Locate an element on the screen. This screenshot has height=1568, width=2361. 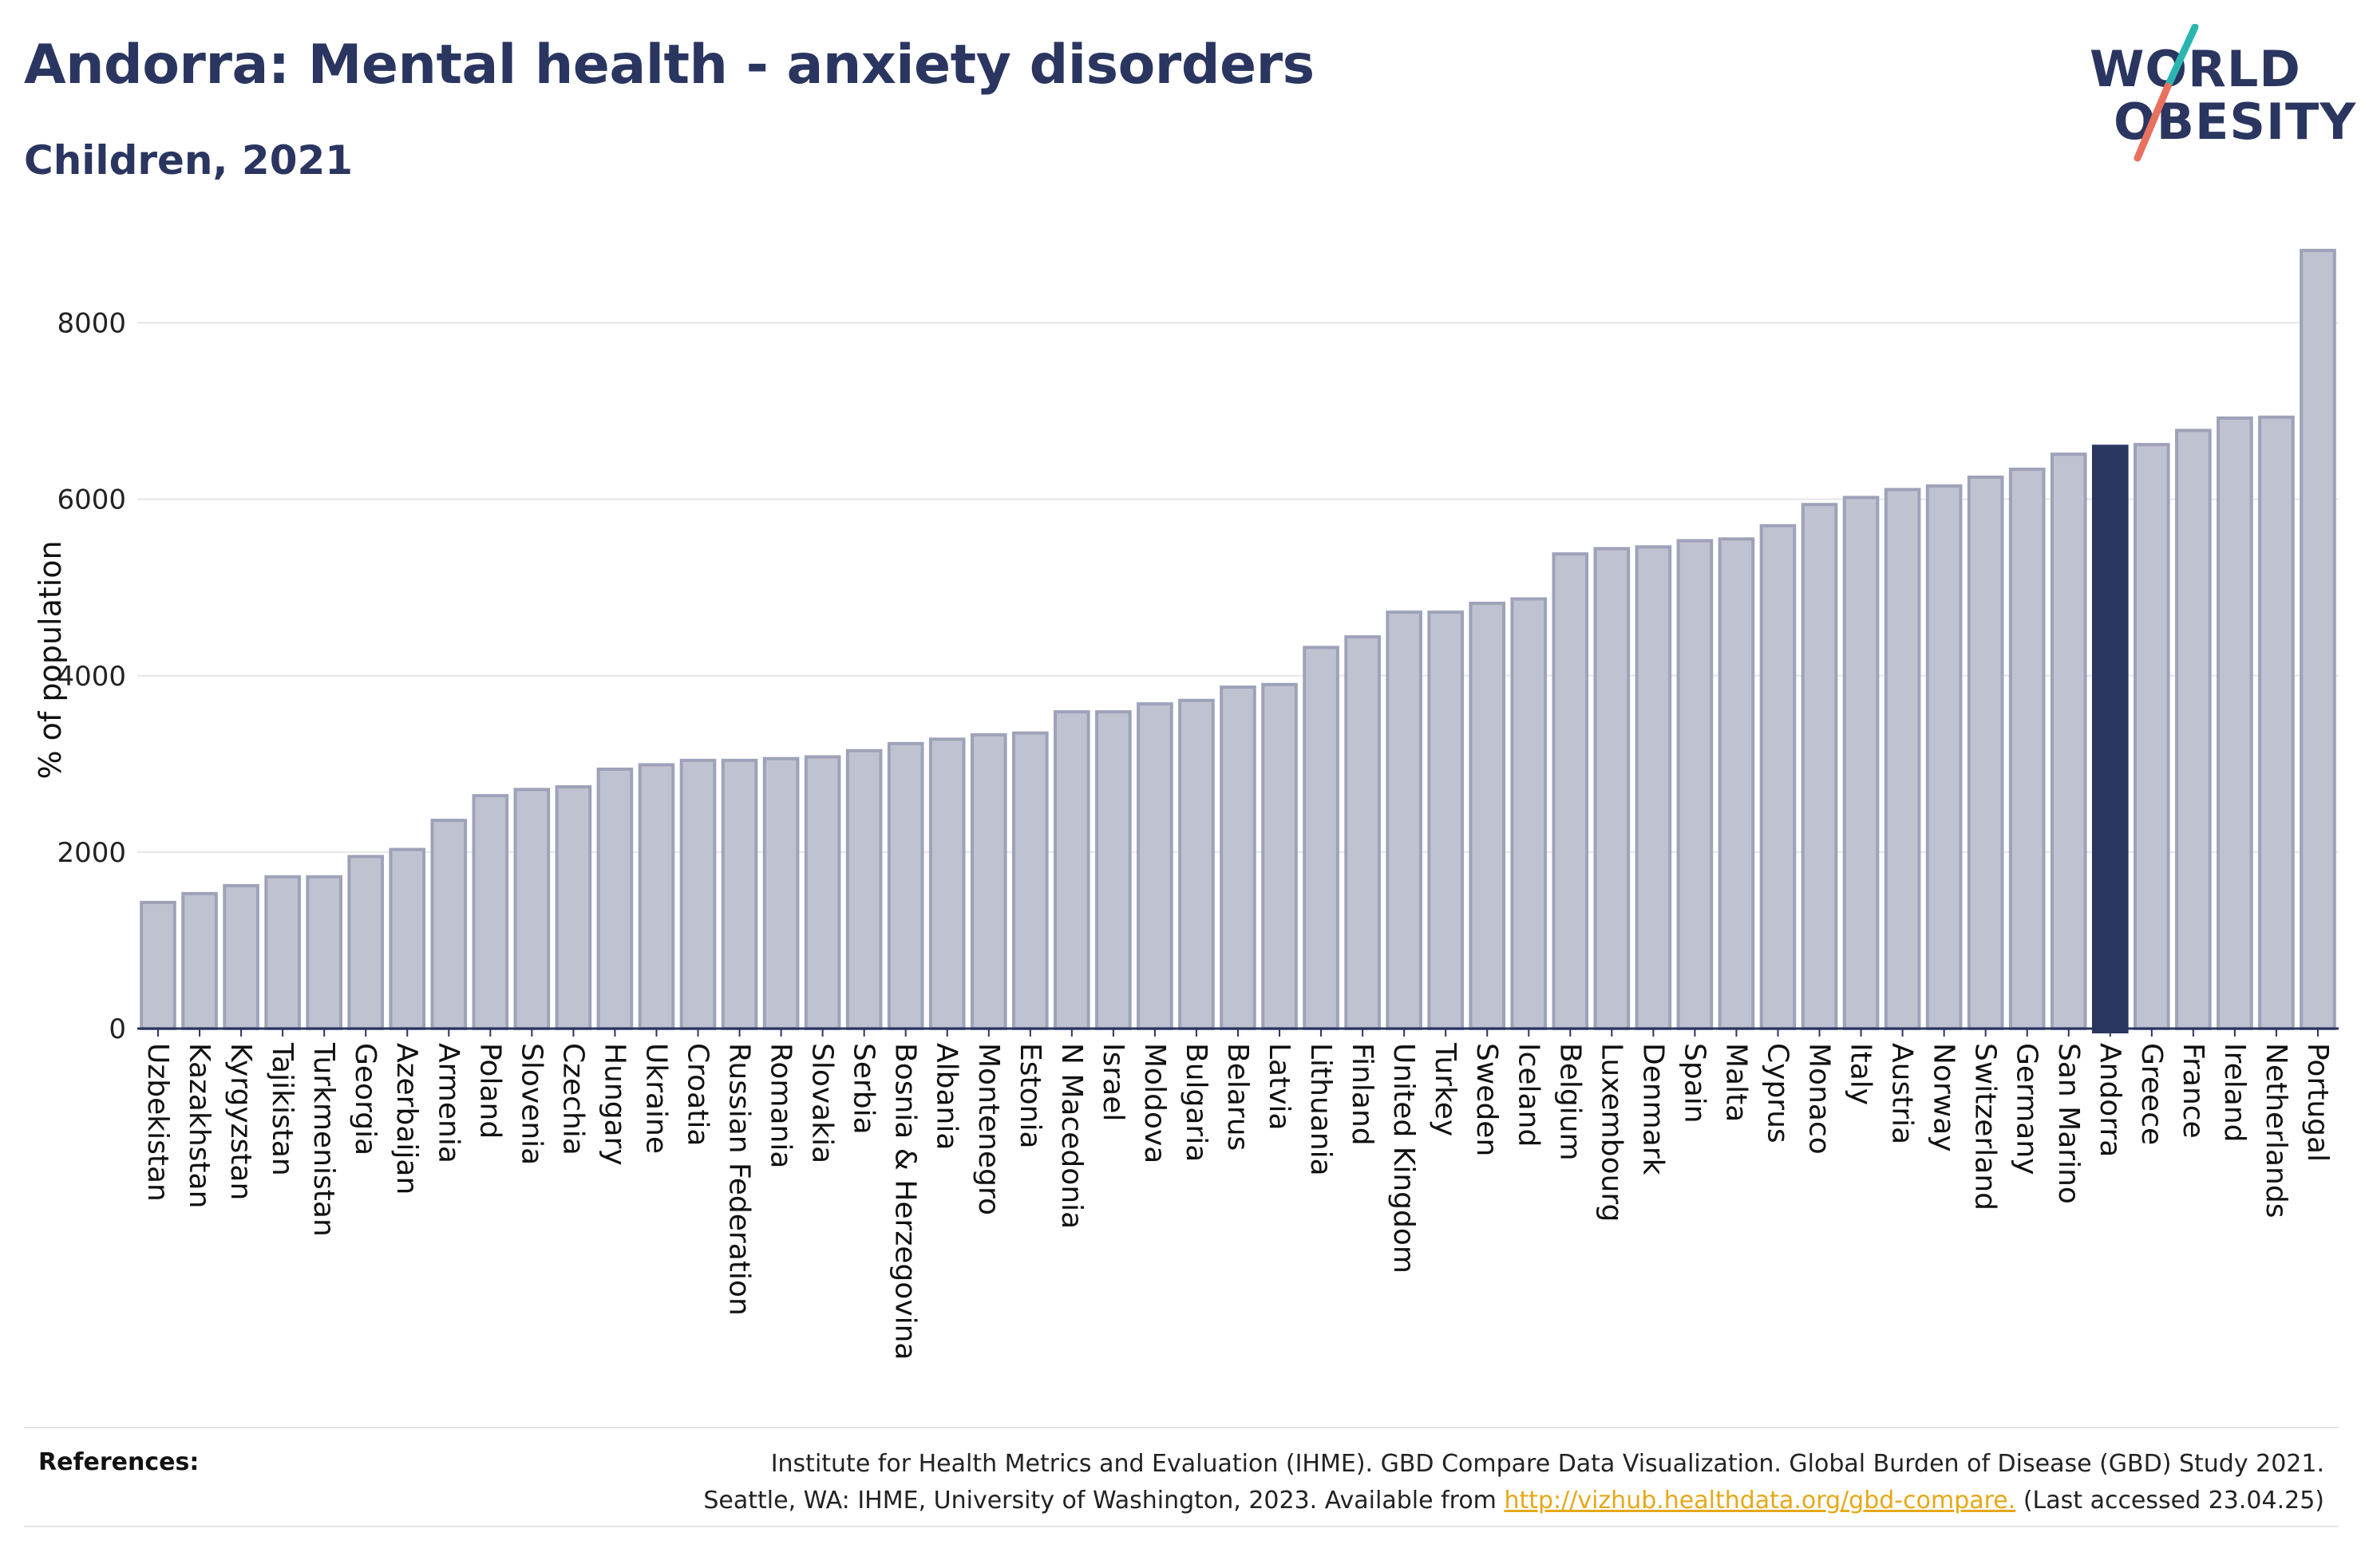
x-tick-label: Poland is located at coordinates (489, 1091).